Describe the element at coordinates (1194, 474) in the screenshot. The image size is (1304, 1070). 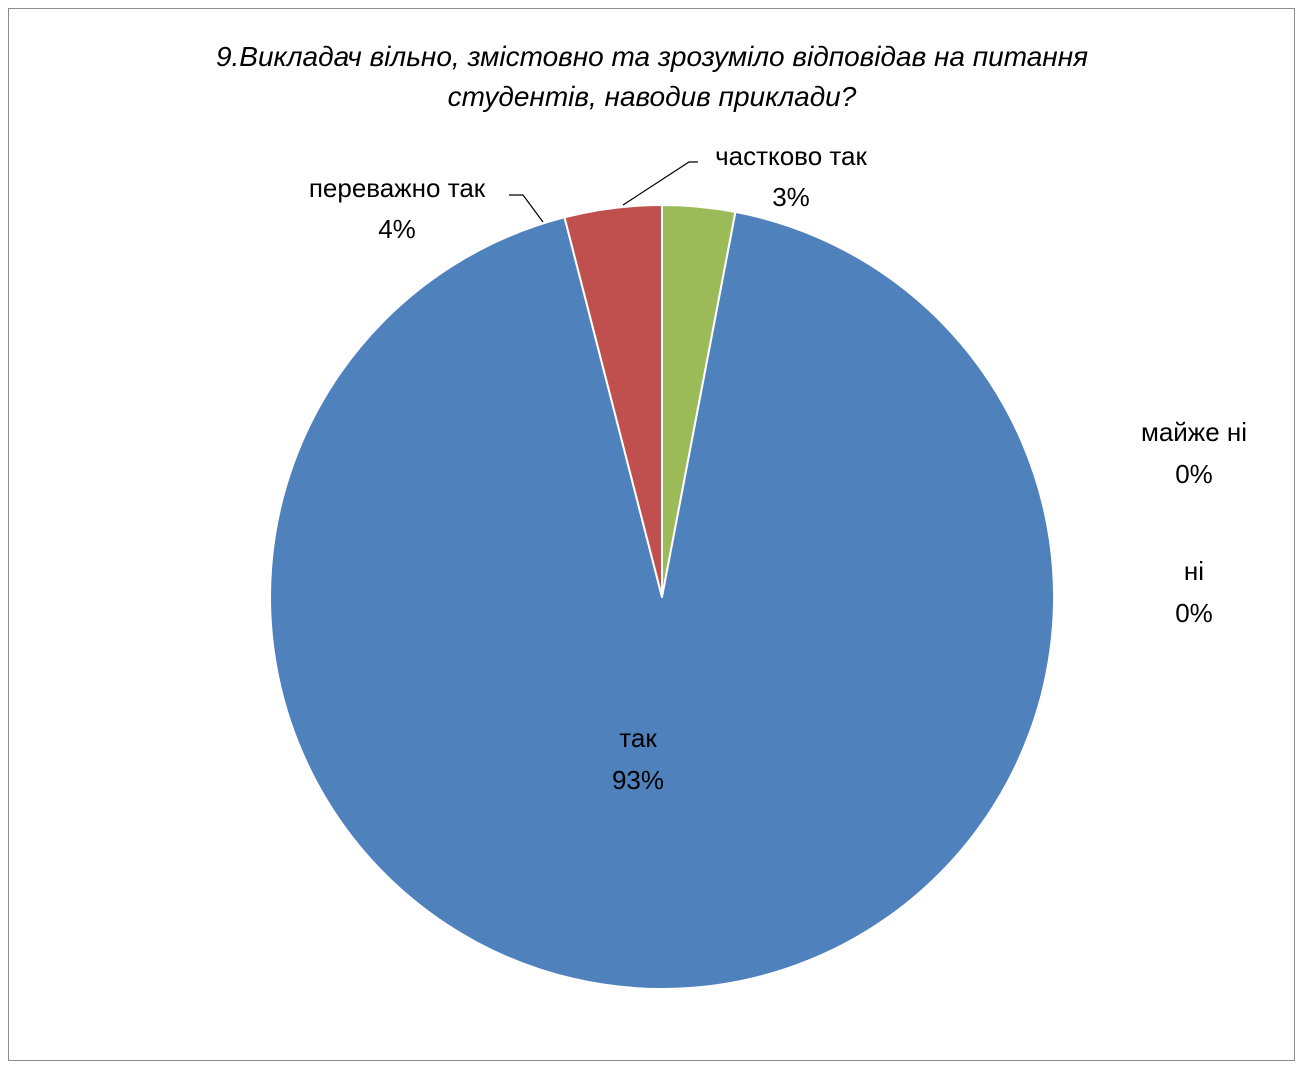
I see `data-label-value-mayzhe-ni: 0%` at that location.